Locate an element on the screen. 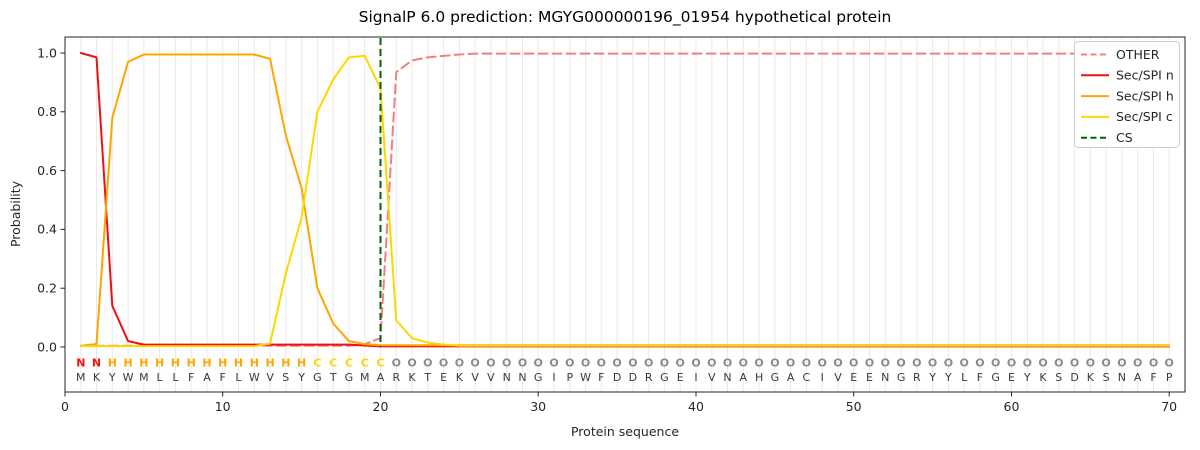 The height and width of the screenshot is (450, 1200). y-axis-tick-label: 0.4 is located at coordinates (47, 229).